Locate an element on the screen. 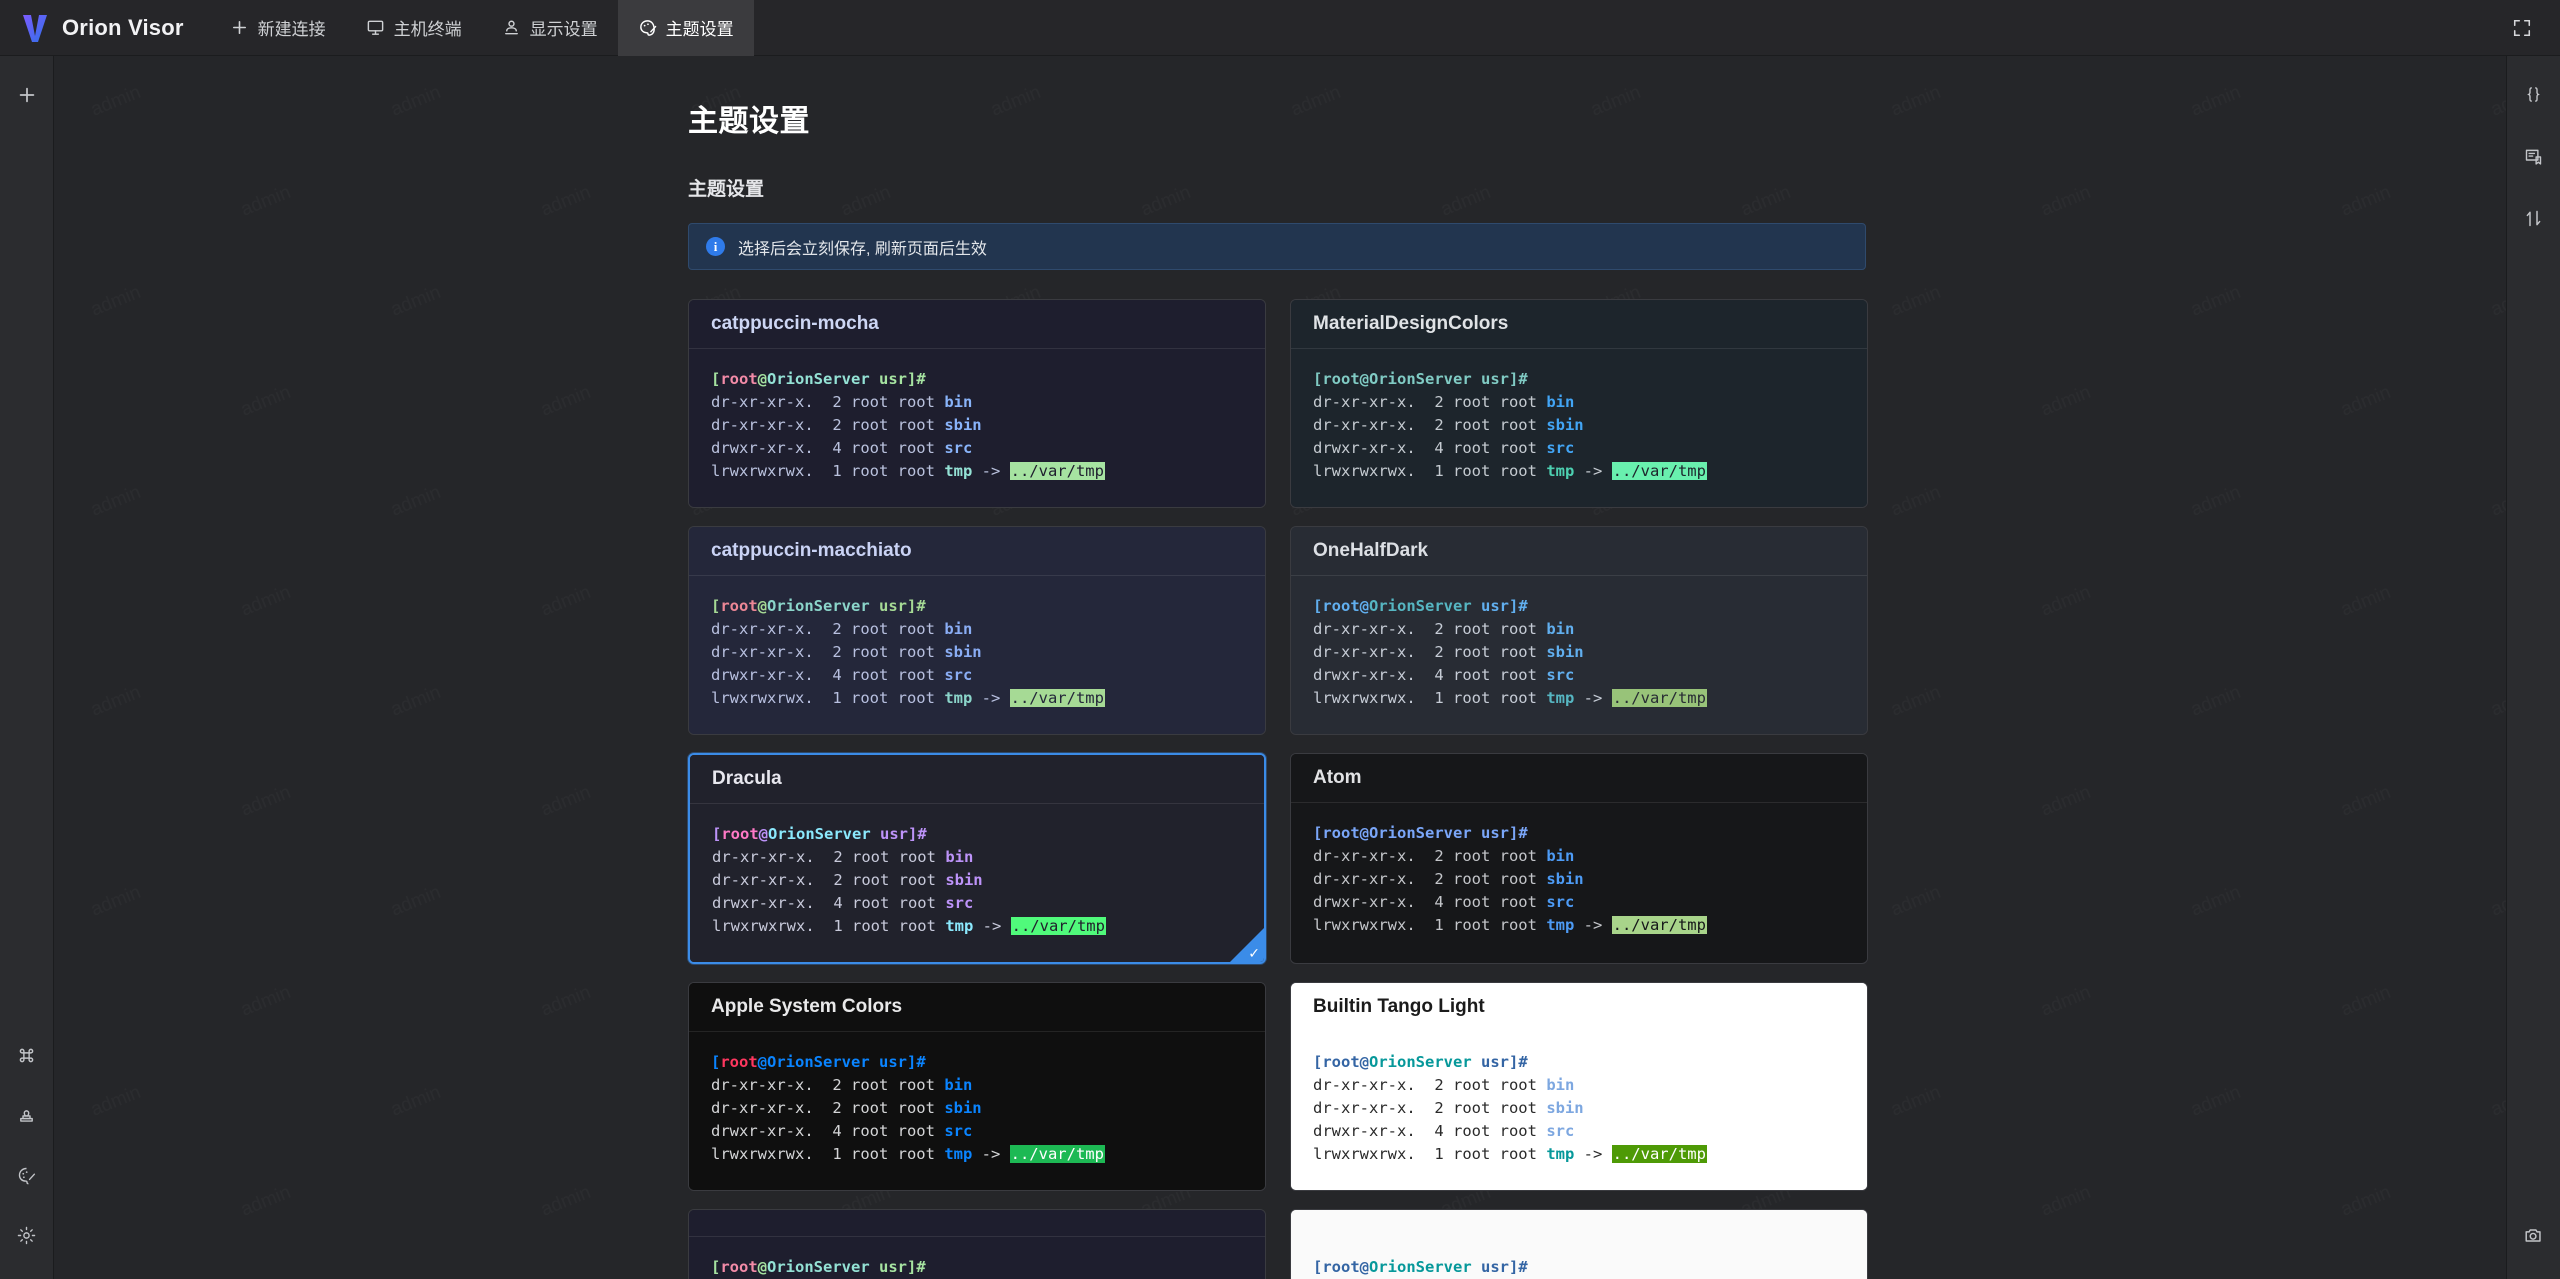  sidebar-theme-button is located at coordinates (27, 1178).